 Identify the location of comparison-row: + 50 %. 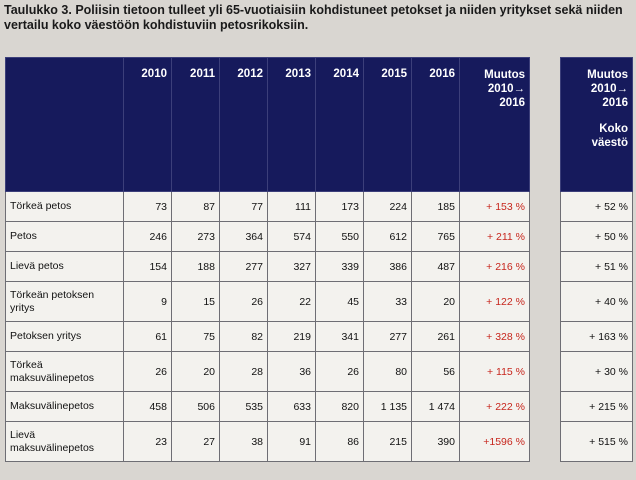
(596, 236).